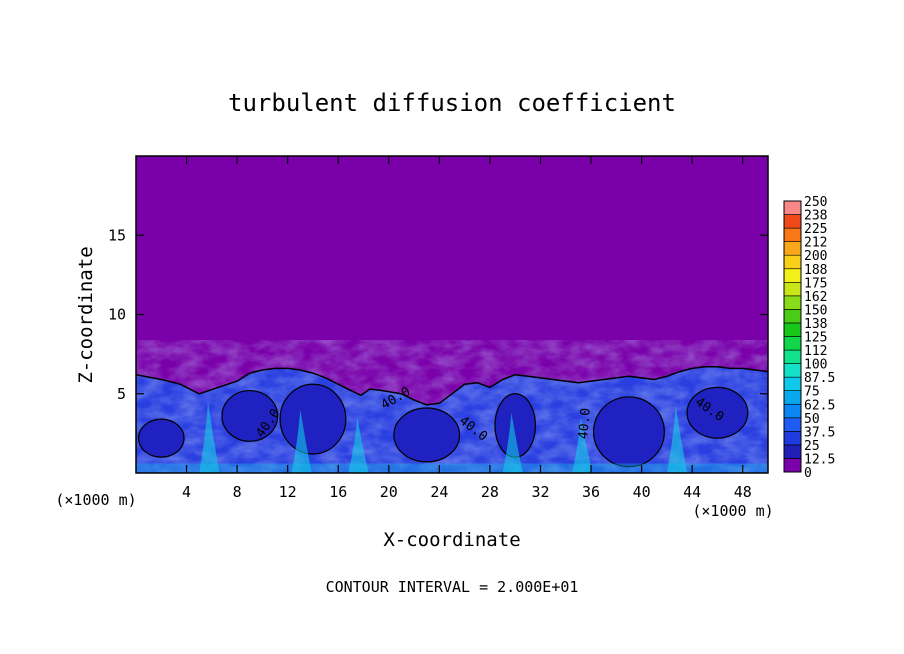 Image resolution: width=904 pixels, height=654 pixels. Describe the element at coordinates (815, 310) in the screenshot. I see `colorbar-label-12: 150` at that location.